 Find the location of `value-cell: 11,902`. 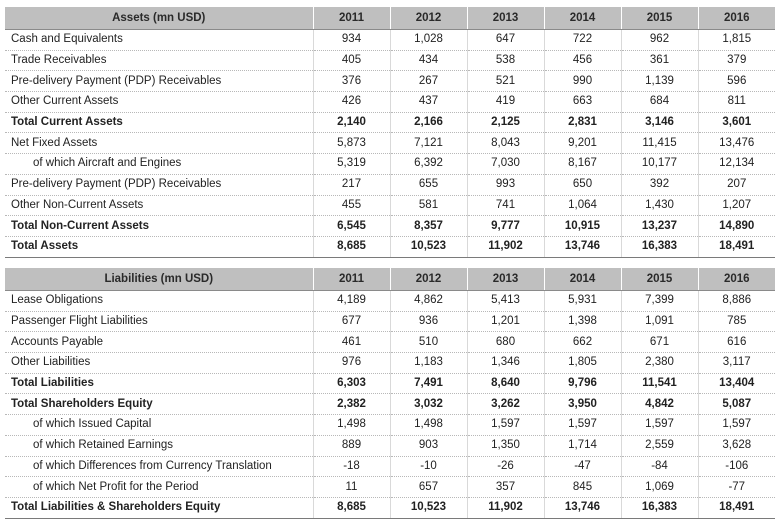

value-cell: 11,902 is located at coordinates (506, 508).